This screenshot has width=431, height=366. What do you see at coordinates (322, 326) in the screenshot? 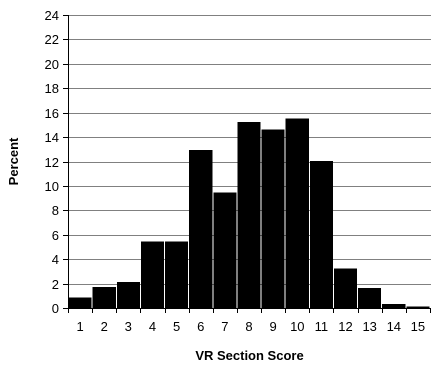
I see `x-tick-label: 11` at bounding box center [322, 326].